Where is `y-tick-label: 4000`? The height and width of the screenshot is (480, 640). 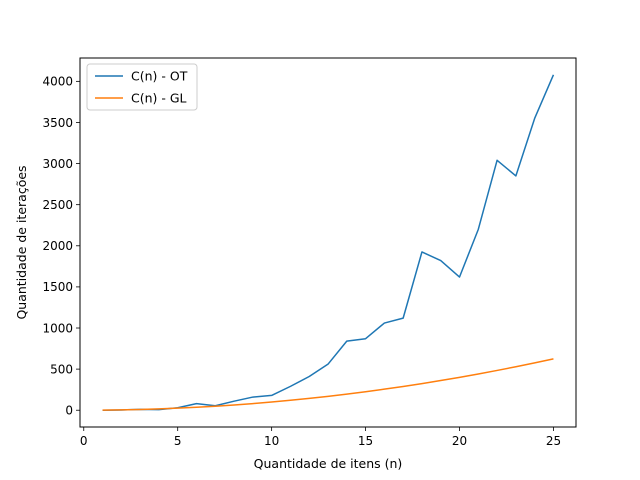
y-tick-label: 4000 is located at coordinates (57, 82).